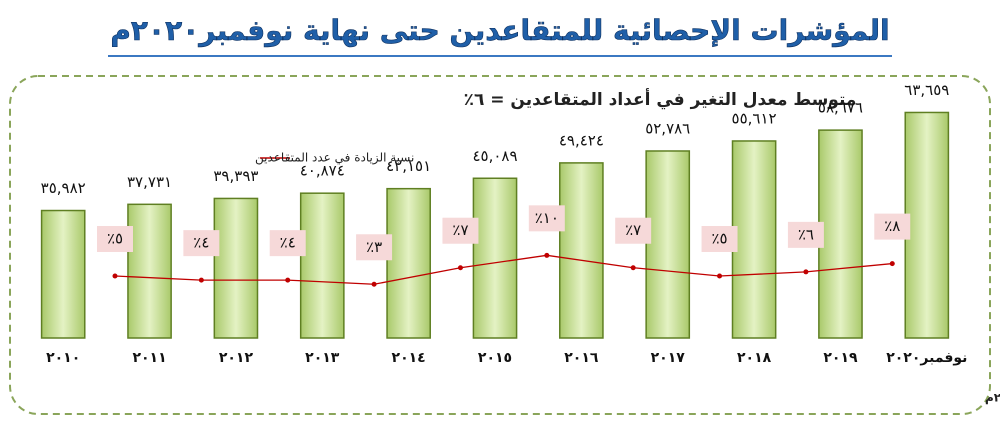 The height and width of the screenshot is (426, 1000). Describe the element at coordinates (63, 188) in the screenshot. I see `bar-value-label: ٣٥,٩٨٢` at that location.